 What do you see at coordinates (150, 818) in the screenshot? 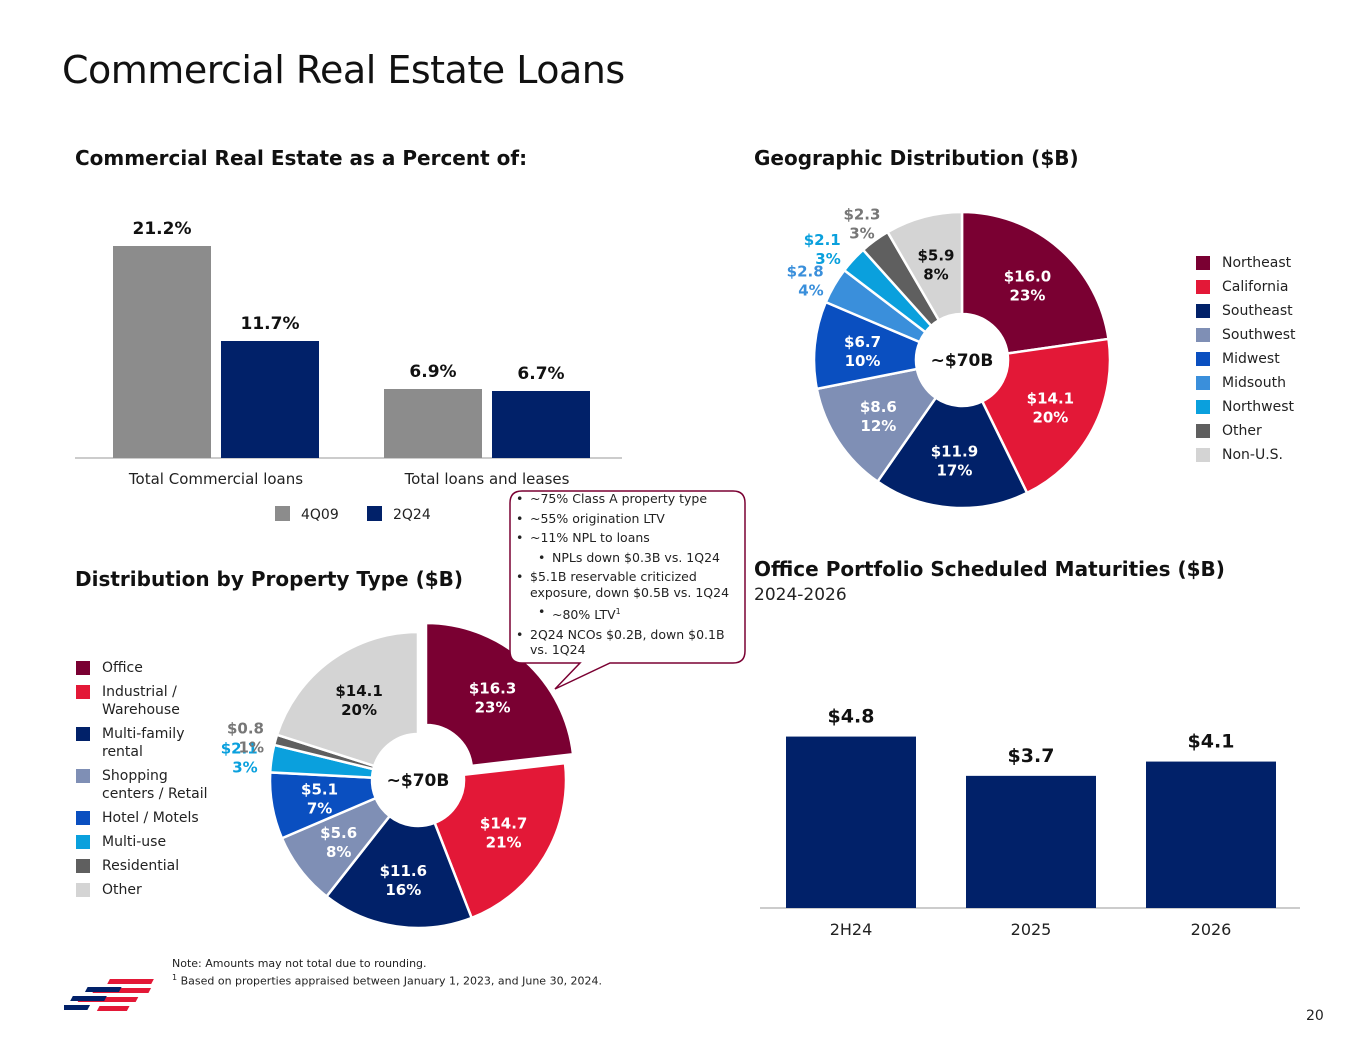
I see `prop-legend-label: Hotel / Motels` at bounding box center [150, 818].